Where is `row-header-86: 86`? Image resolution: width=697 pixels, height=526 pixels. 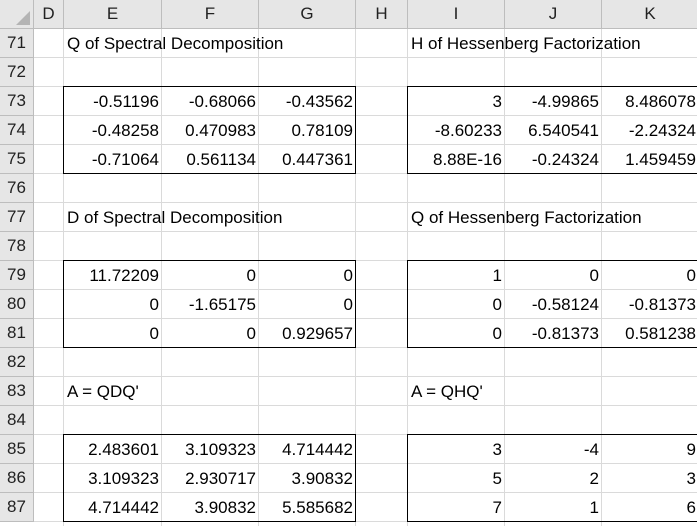
row-header-86: 86 is located at coordinates (17, 478).